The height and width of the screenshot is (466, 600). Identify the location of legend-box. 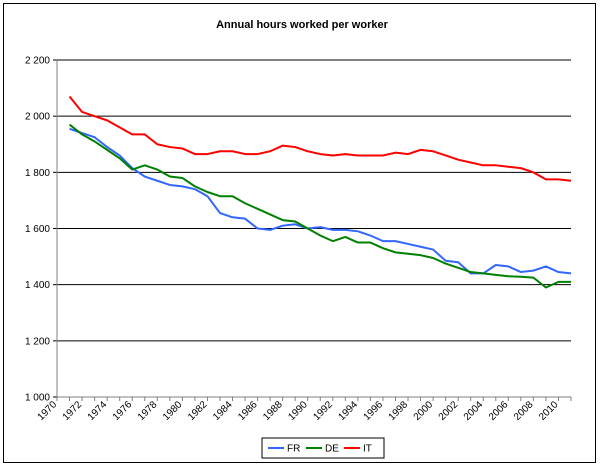
(323, 448).